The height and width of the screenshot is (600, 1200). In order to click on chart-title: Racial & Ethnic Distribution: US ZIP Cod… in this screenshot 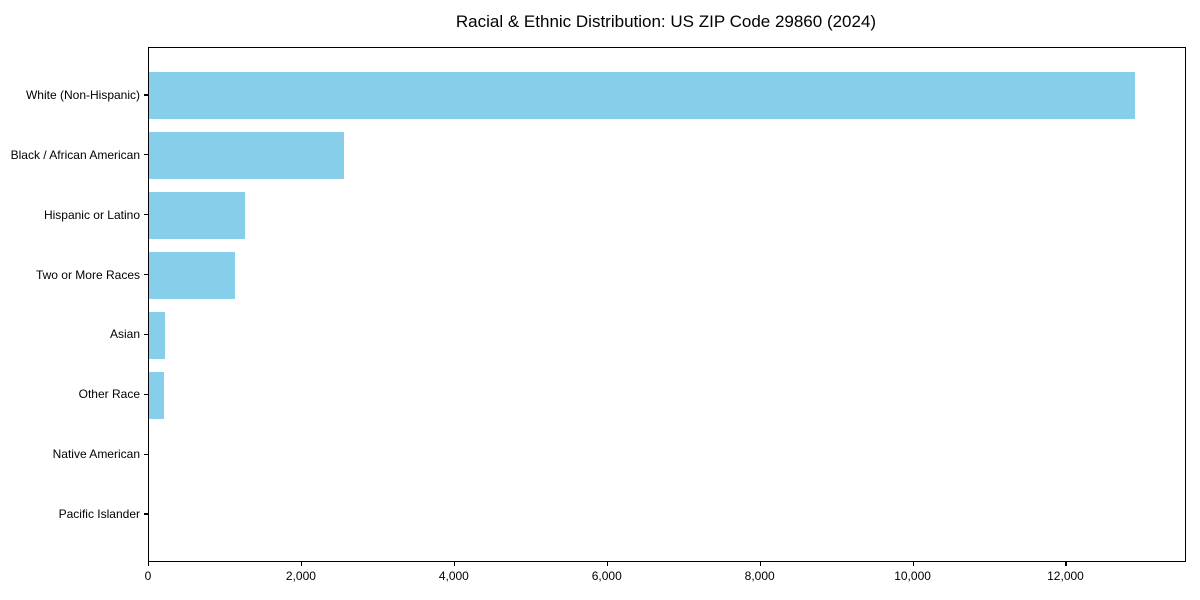, I will do `click(666, 21)`.